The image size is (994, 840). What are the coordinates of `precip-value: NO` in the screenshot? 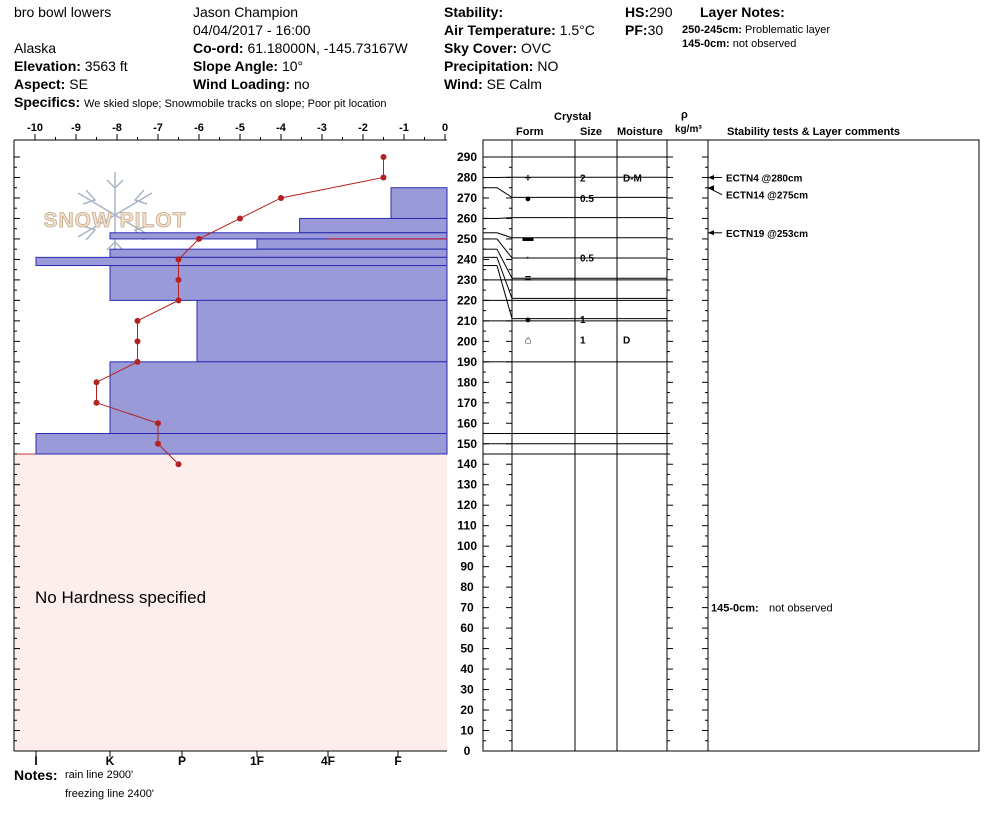 It's located at (548, 66).